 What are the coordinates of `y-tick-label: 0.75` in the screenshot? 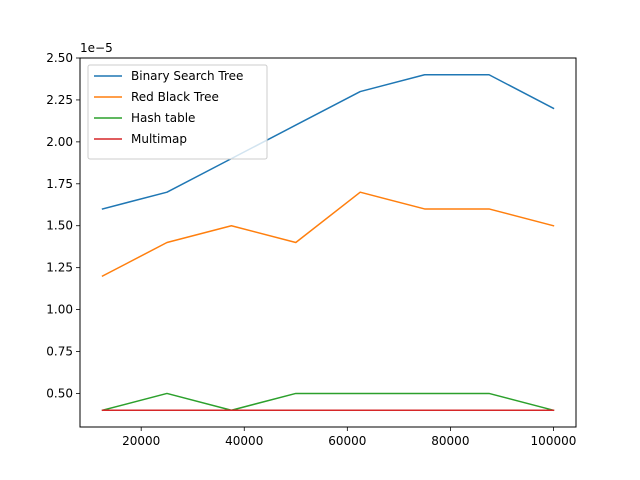 It's located at (59, 352).